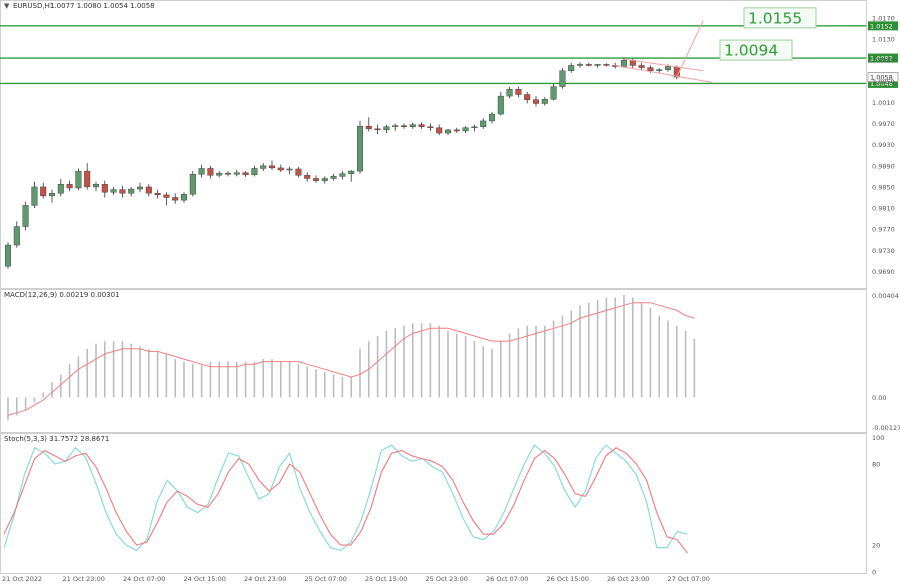 This screenshot has height=585, width=900. Describe the element at coordinates (628, 579) in the screenshot. I see `time-axis-tick-label: 26 Oct 23:00` at that location.